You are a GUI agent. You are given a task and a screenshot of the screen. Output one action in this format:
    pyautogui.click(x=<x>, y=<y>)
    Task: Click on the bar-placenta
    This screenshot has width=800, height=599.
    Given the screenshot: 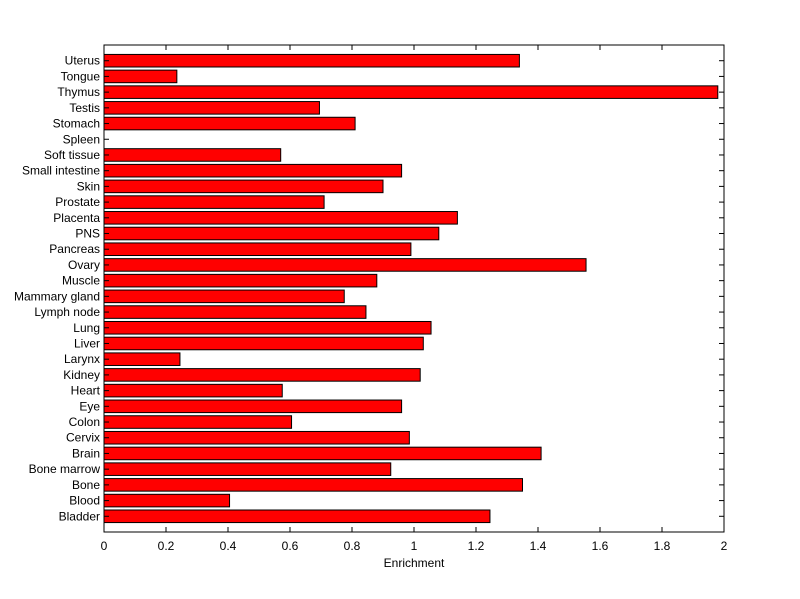 What is the action you would take?
    pyautogui.click(x=280, y=218)
    